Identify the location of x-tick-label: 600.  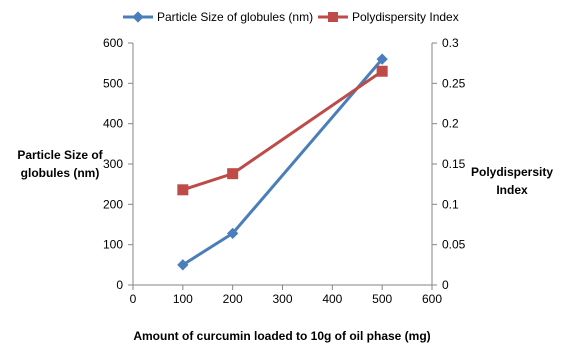
(432, 299).